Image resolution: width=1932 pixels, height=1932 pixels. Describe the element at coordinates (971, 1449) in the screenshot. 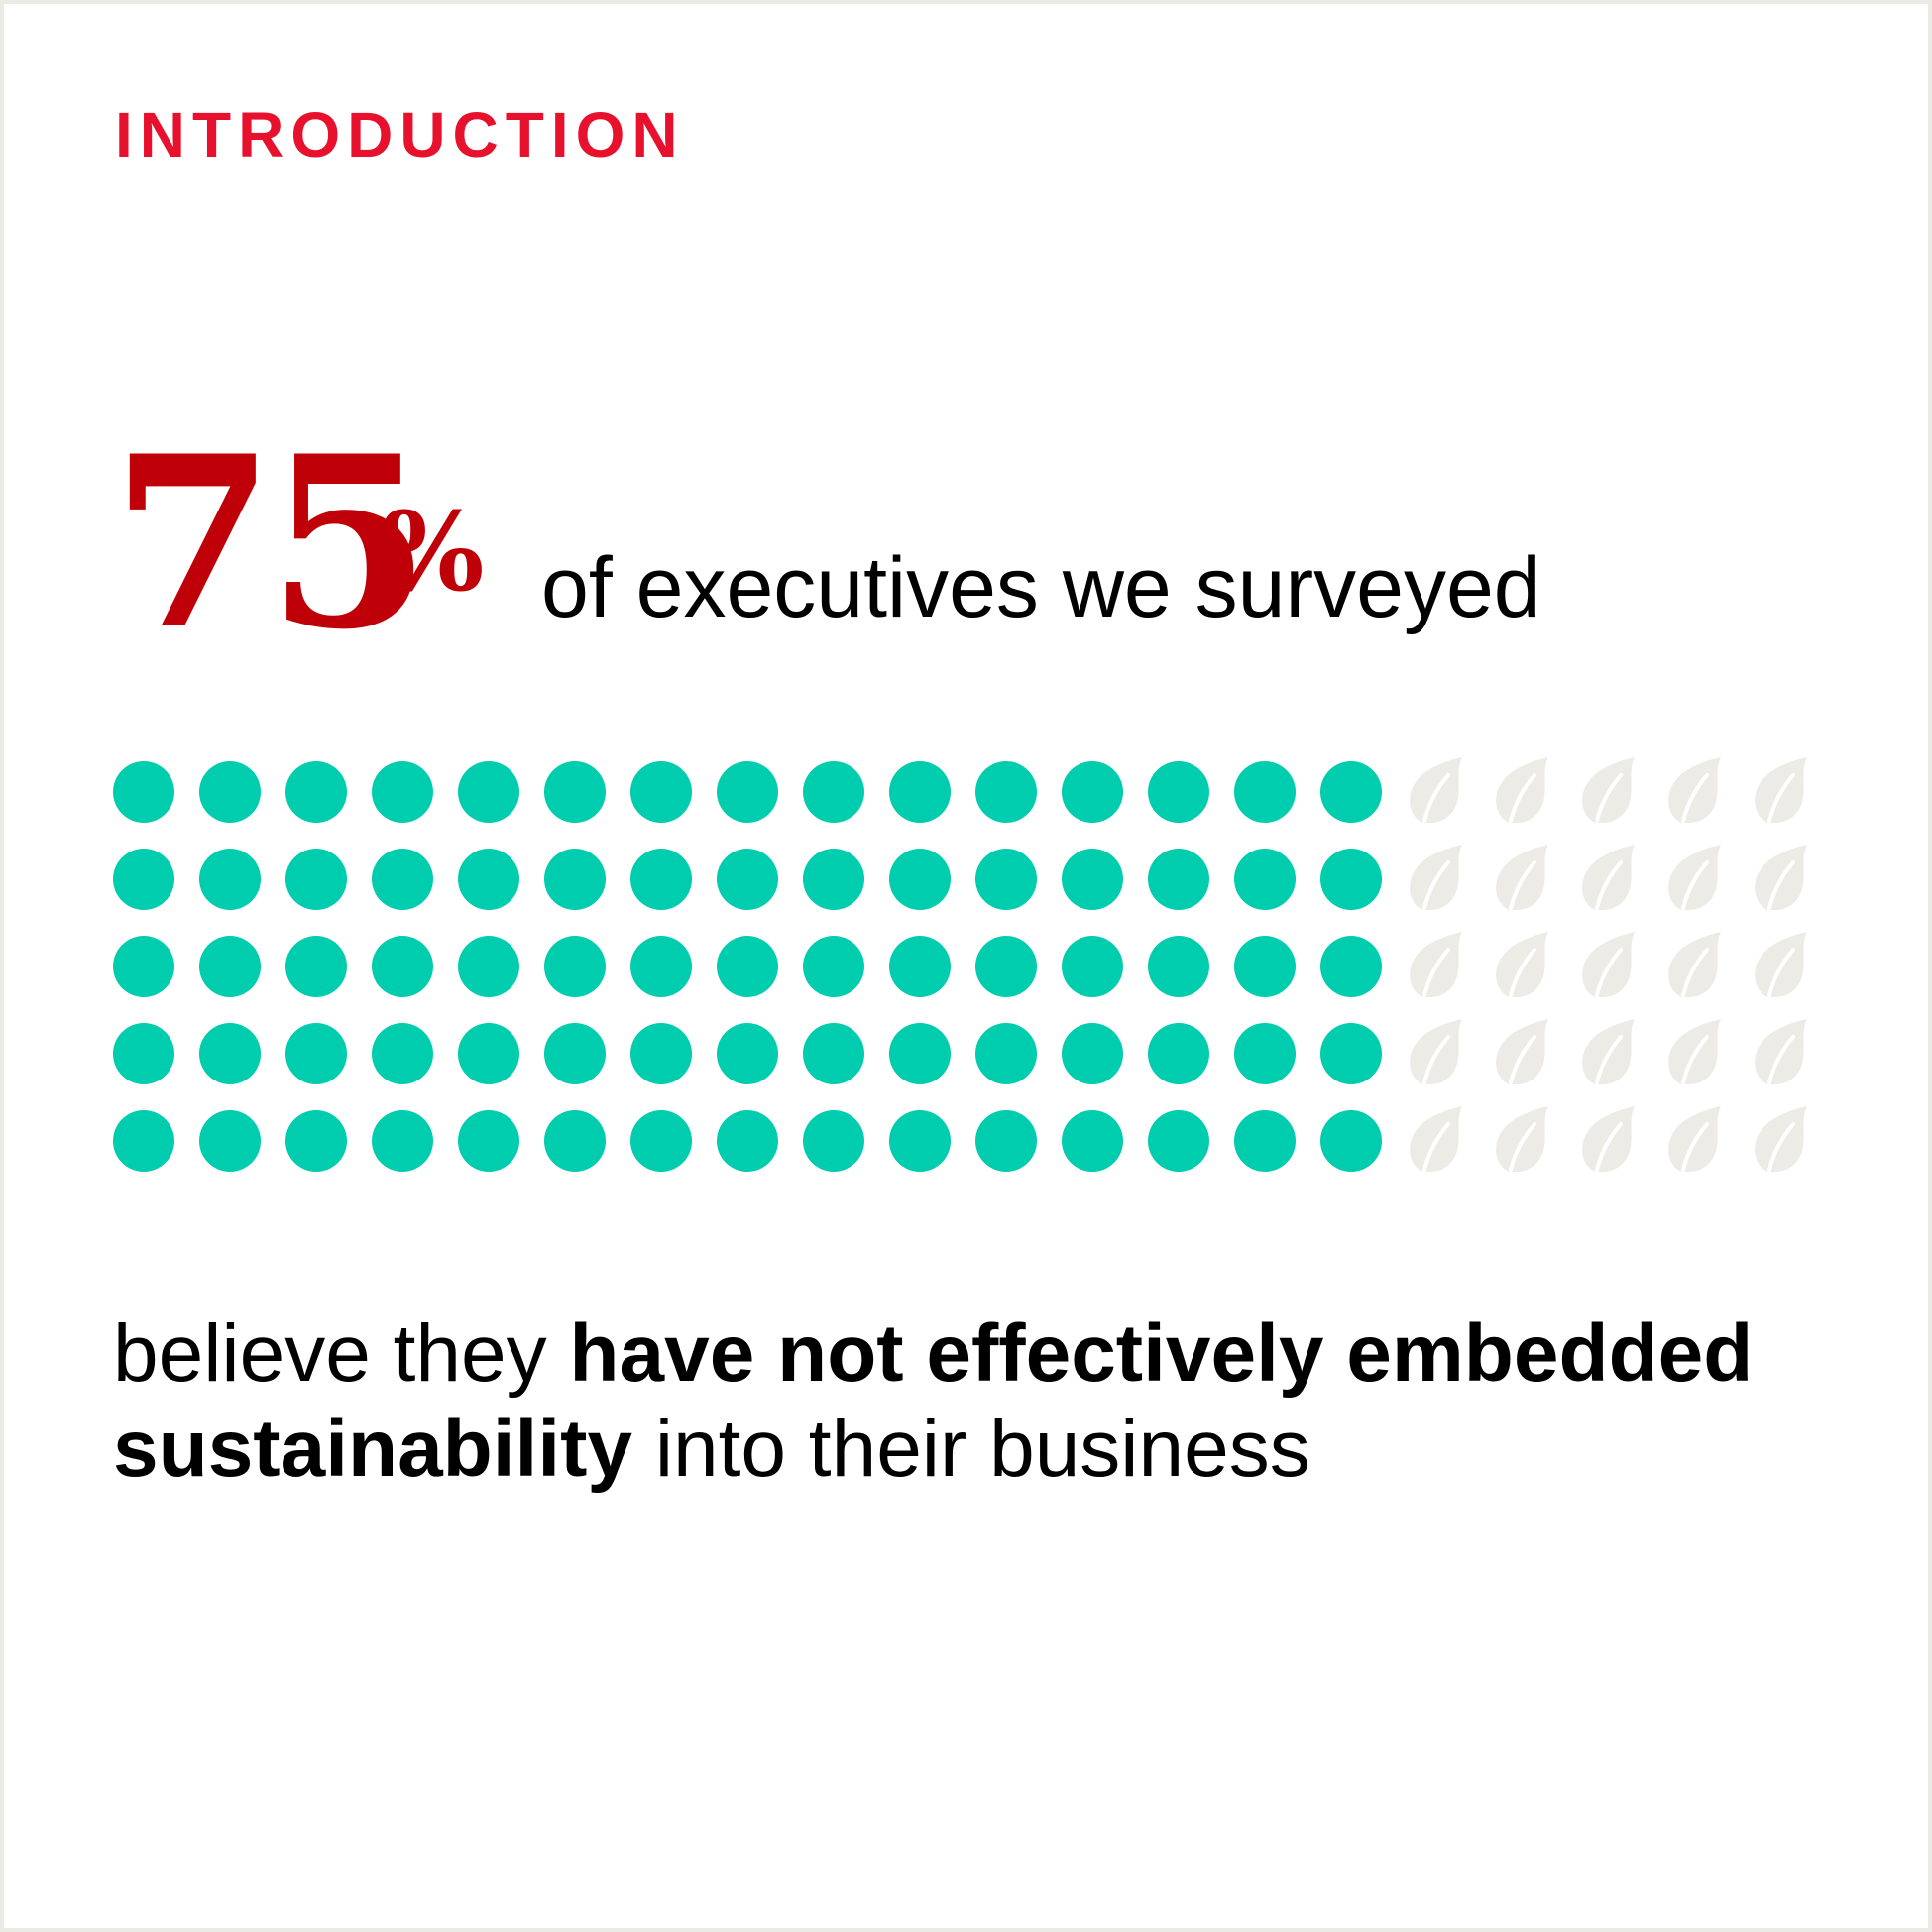

I see `statement-tail: into their business` at that location.